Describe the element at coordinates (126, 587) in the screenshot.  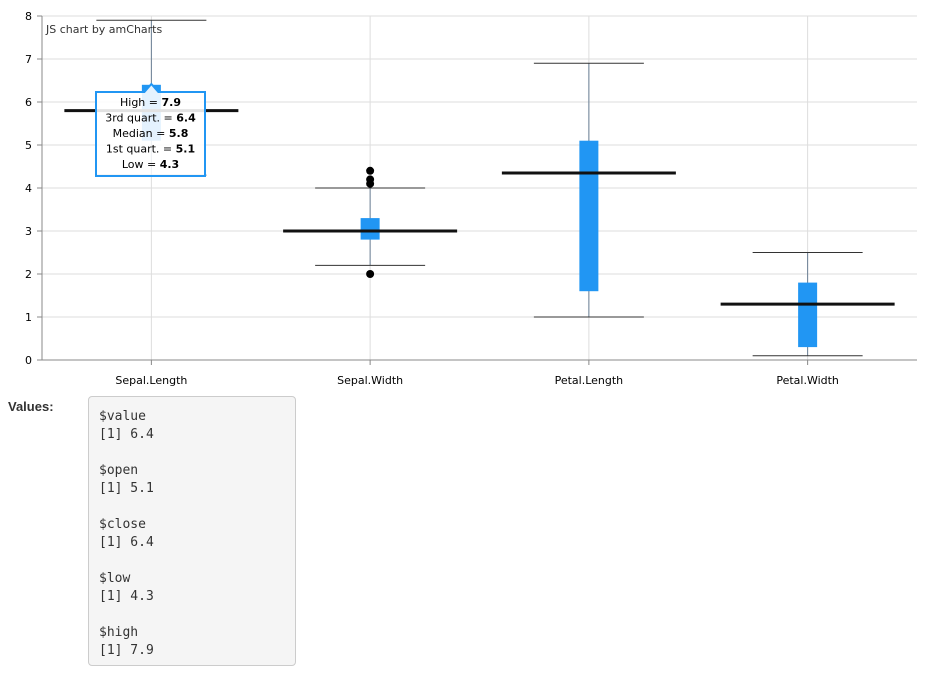
I see `values-entry: $low [1] 4.3` at that location.